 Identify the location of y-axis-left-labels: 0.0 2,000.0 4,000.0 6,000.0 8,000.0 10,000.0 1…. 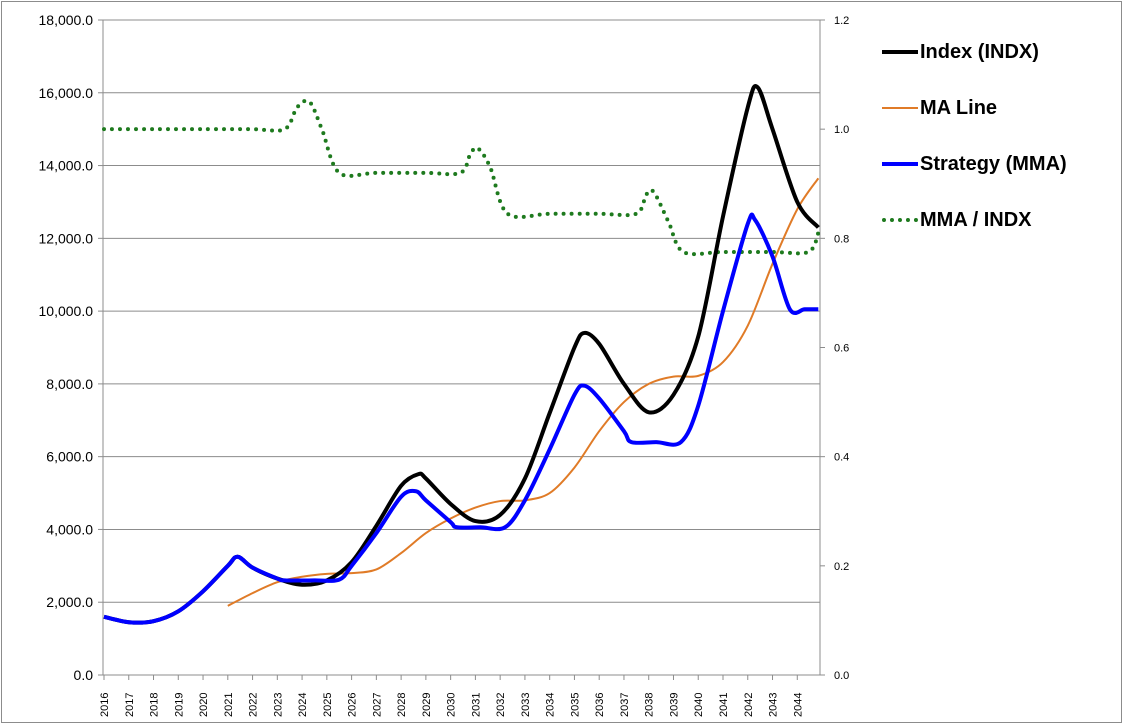
(66, 347).